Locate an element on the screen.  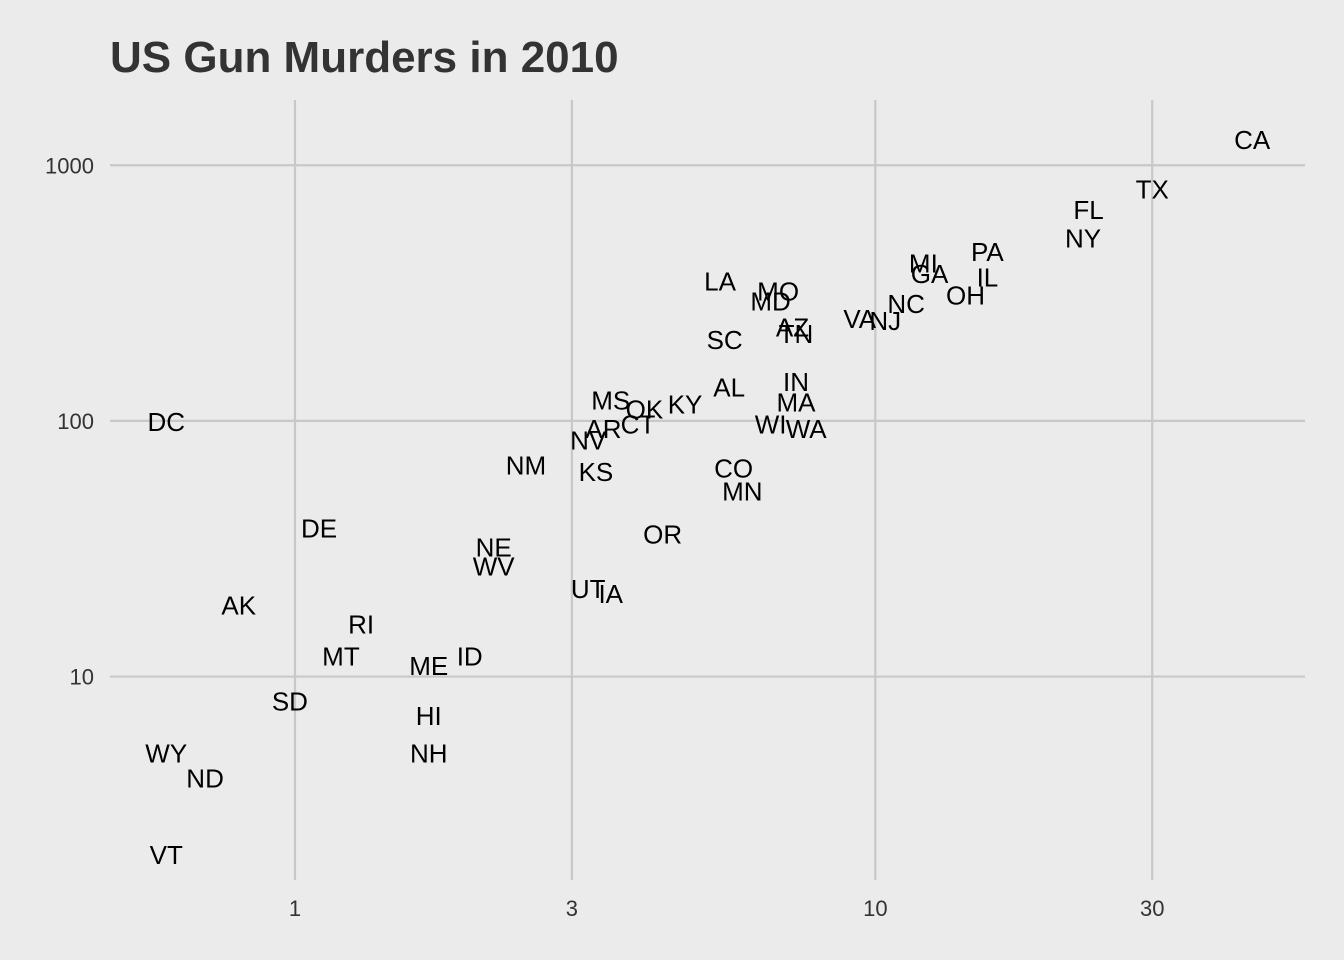
point-label-ga: GA is located at coordinates (930, 274).